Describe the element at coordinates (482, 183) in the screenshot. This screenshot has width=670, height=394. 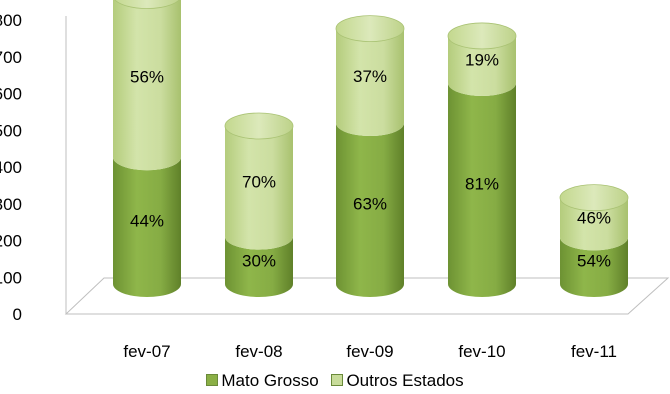
I see `data-label-mato-grosso: 81%` at that location.